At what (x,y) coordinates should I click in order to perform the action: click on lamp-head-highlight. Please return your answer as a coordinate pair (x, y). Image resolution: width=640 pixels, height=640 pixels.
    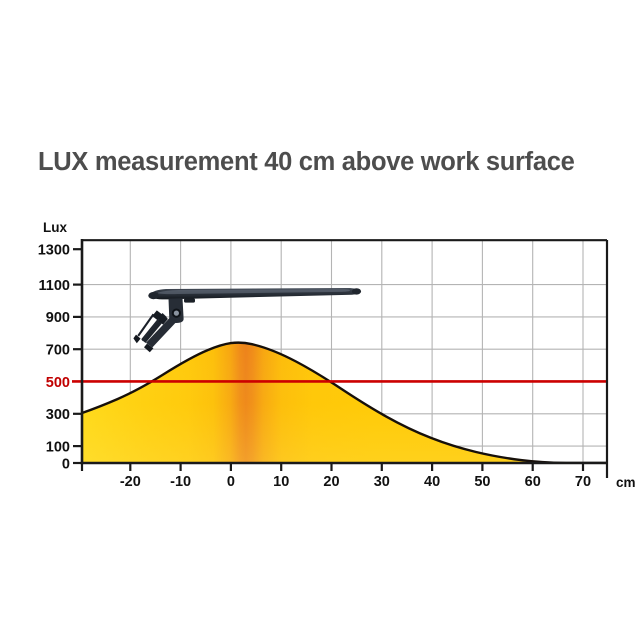
    Looking at the image, I should click on (254, 292).